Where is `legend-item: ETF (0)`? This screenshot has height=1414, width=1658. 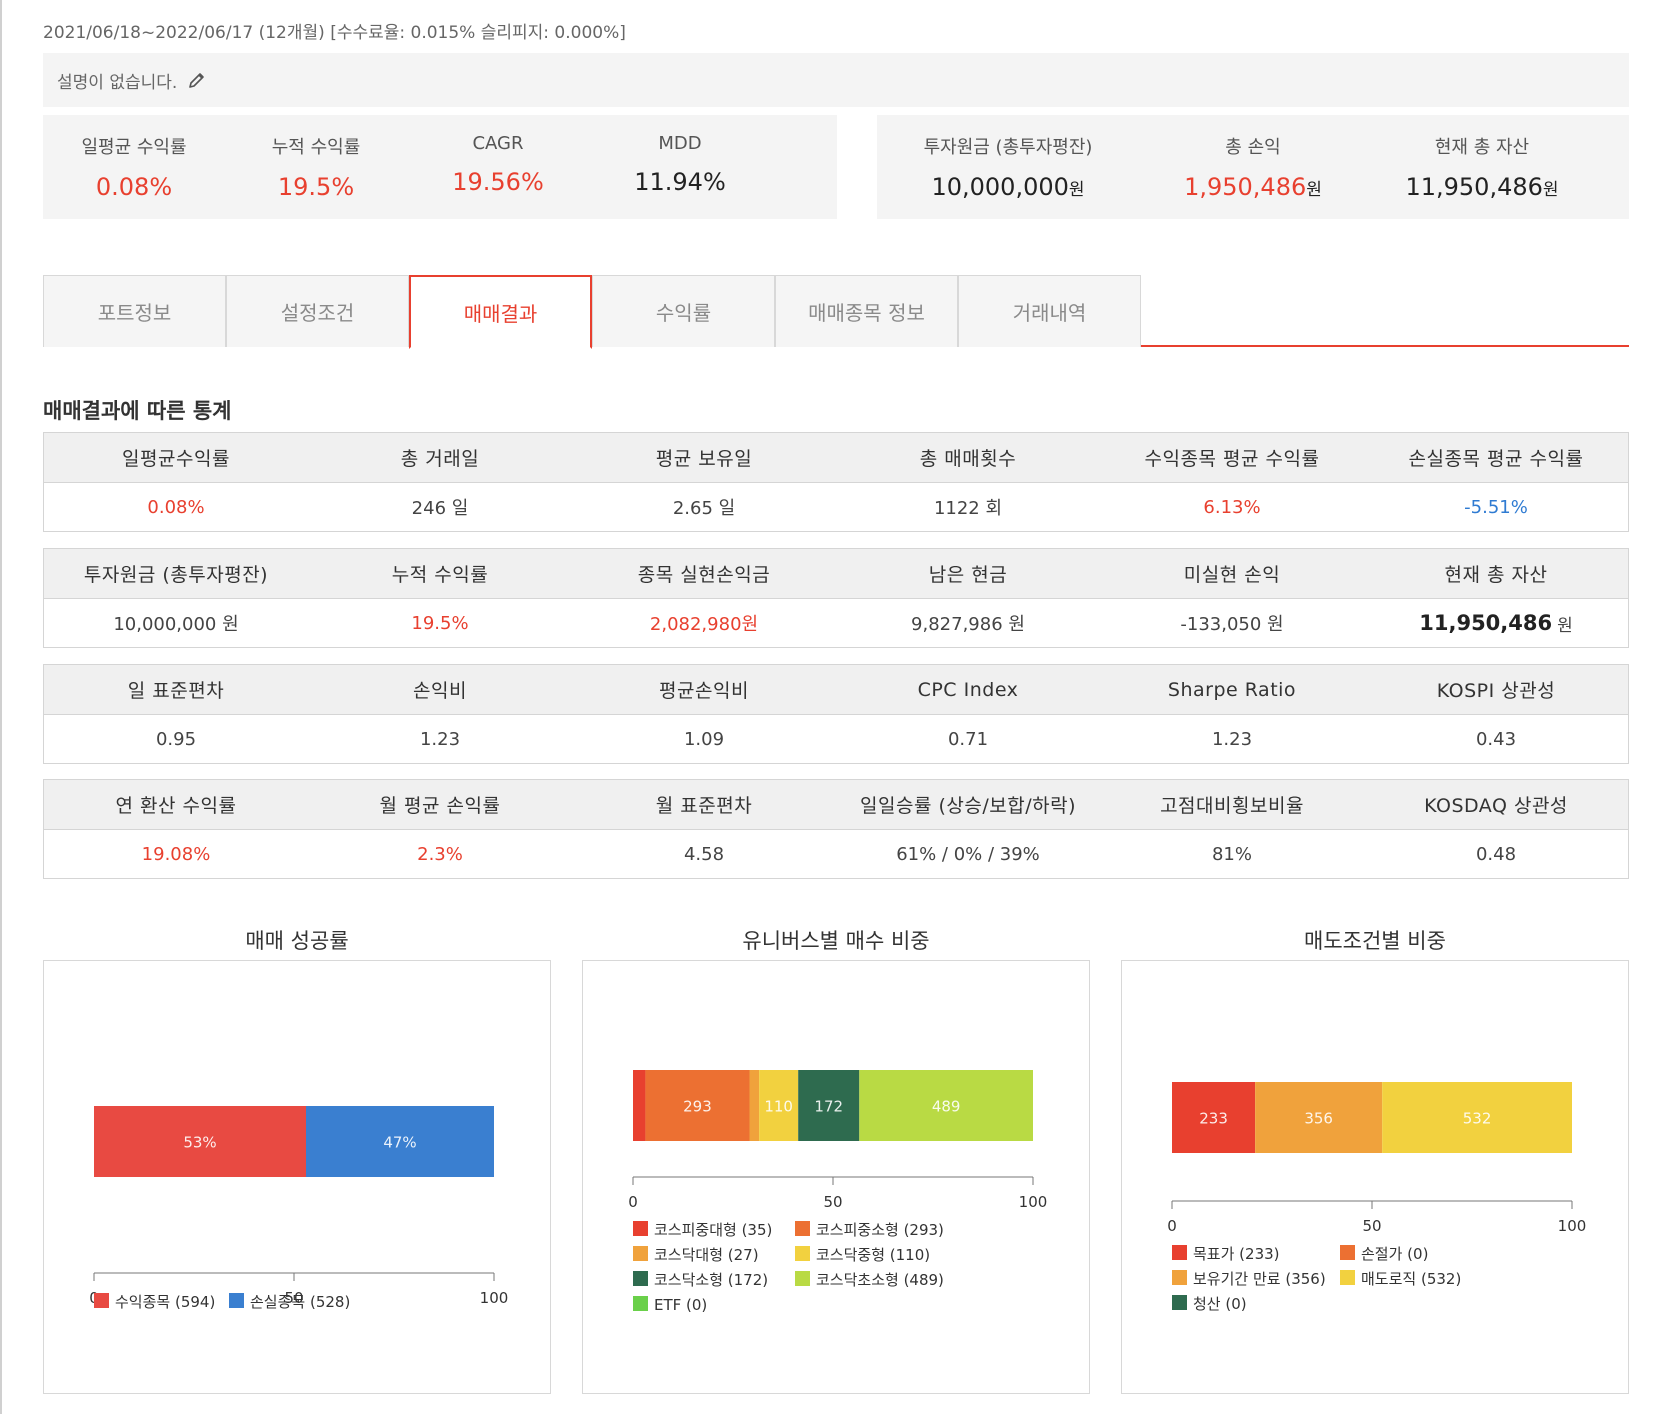
legend-item: ETF (0) is located at coordinates (670, 1305).